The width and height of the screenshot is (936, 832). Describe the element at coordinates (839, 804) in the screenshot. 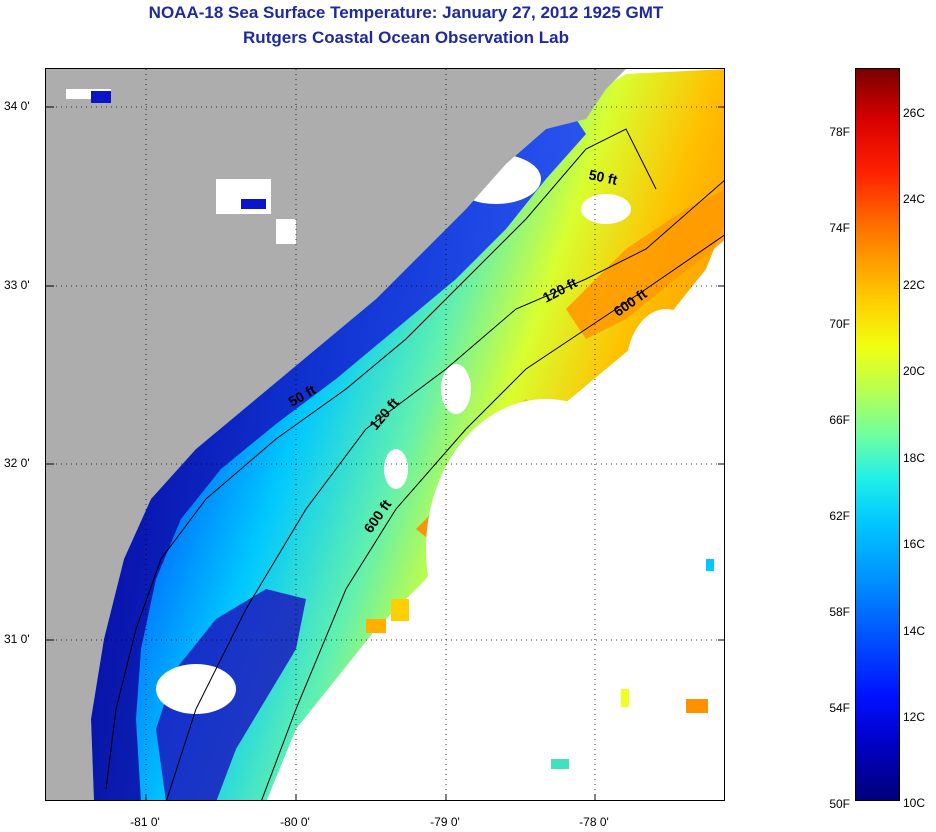

I see `colorbar-label-50f: 50F` at that location.